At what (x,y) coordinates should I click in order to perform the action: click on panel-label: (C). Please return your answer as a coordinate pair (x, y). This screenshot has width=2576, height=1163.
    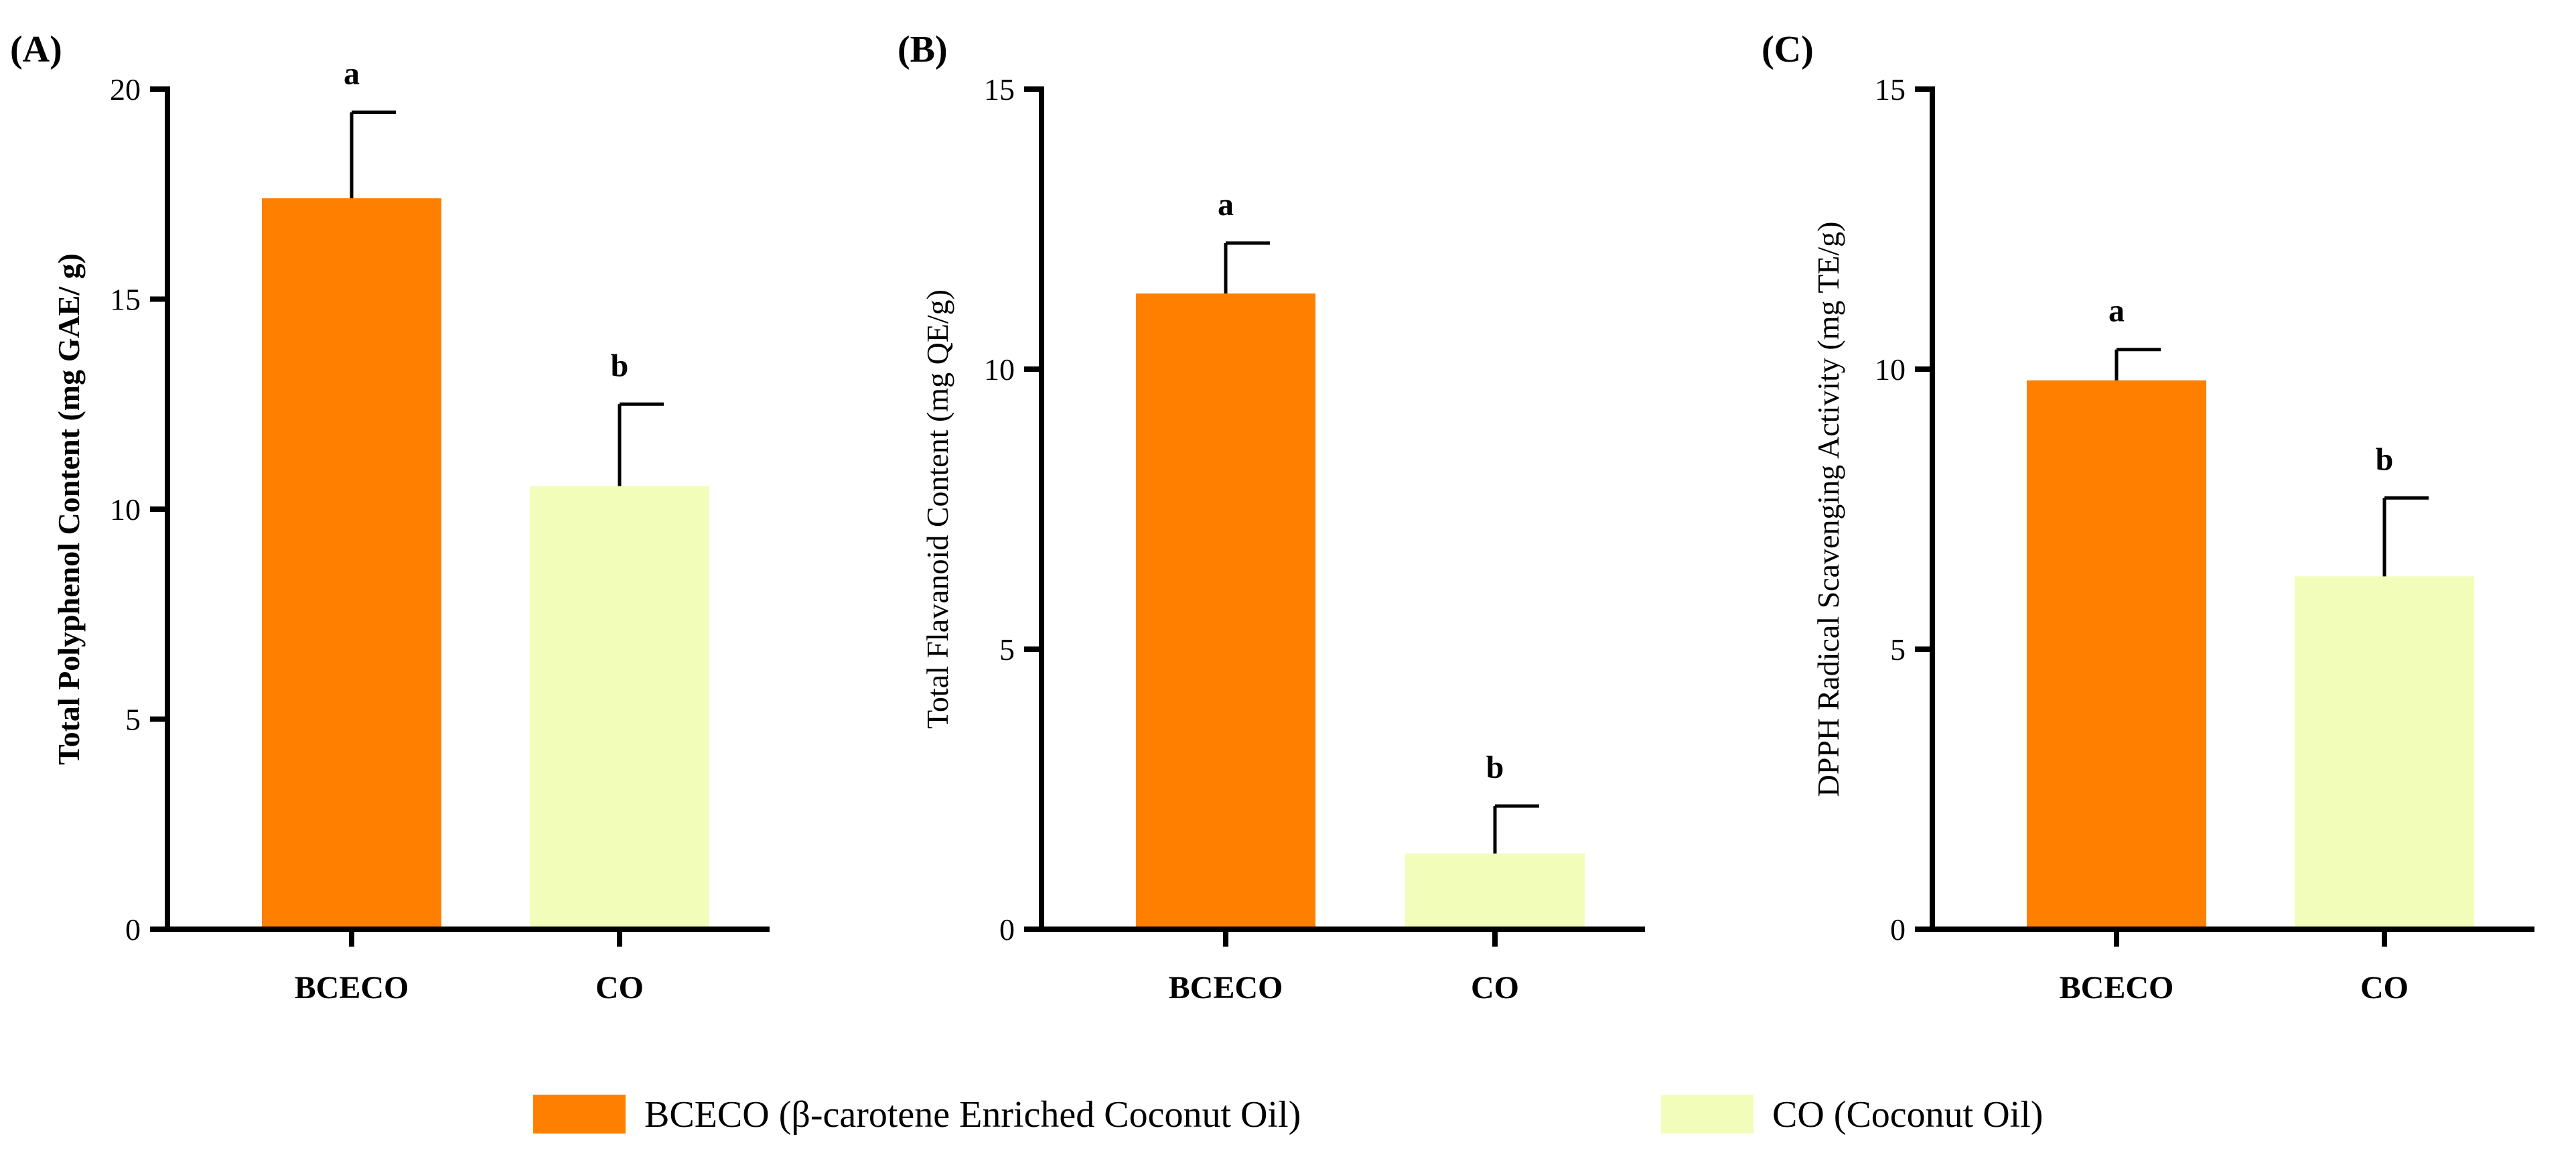
    Looking at the image, I should click on (1788, 50).